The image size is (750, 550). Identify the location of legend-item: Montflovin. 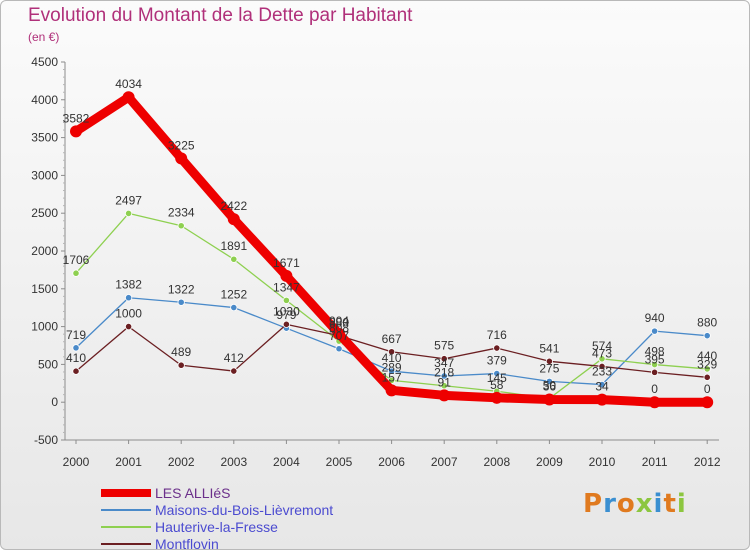
(217, 542).